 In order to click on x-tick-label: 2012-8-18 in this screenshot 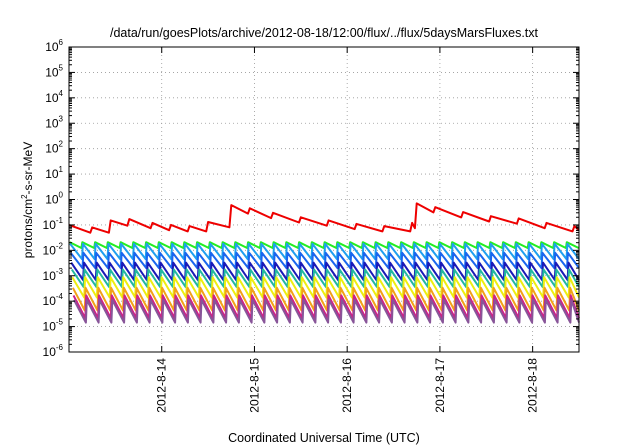, I will do `click(533, 385)`.